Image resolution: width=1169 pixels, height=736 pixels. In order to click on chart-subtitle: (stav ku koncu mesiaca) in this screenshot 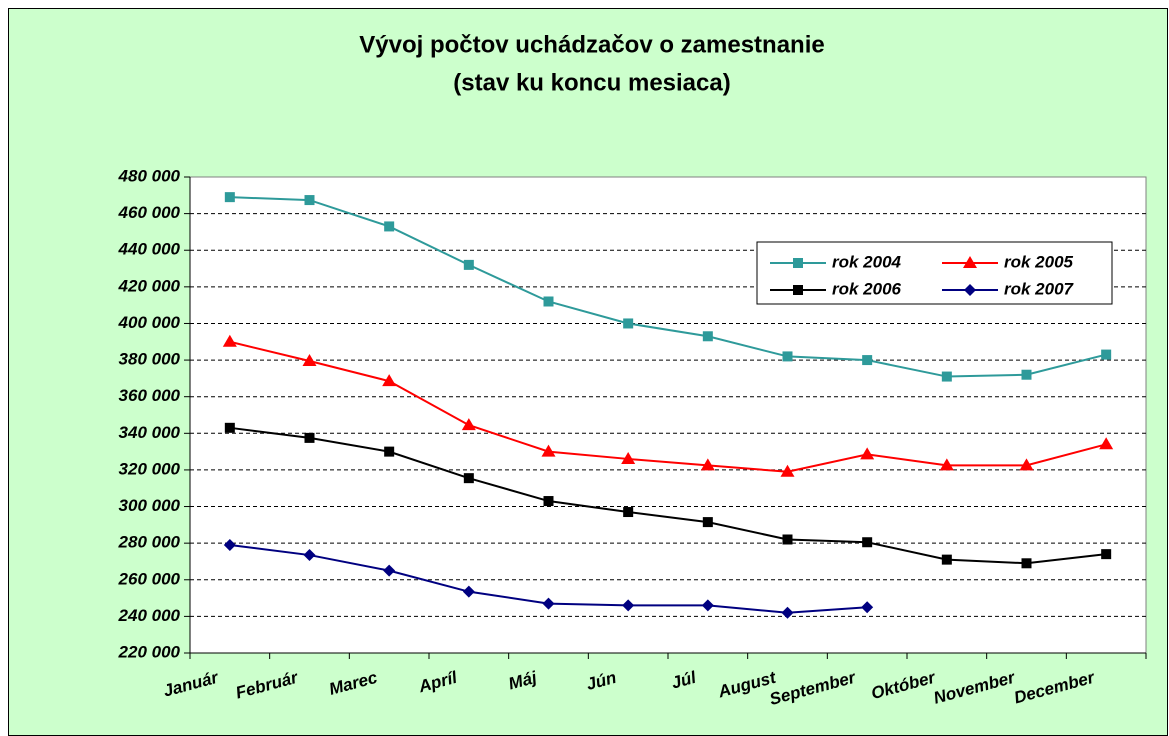, I will do `click(591, 82)`.